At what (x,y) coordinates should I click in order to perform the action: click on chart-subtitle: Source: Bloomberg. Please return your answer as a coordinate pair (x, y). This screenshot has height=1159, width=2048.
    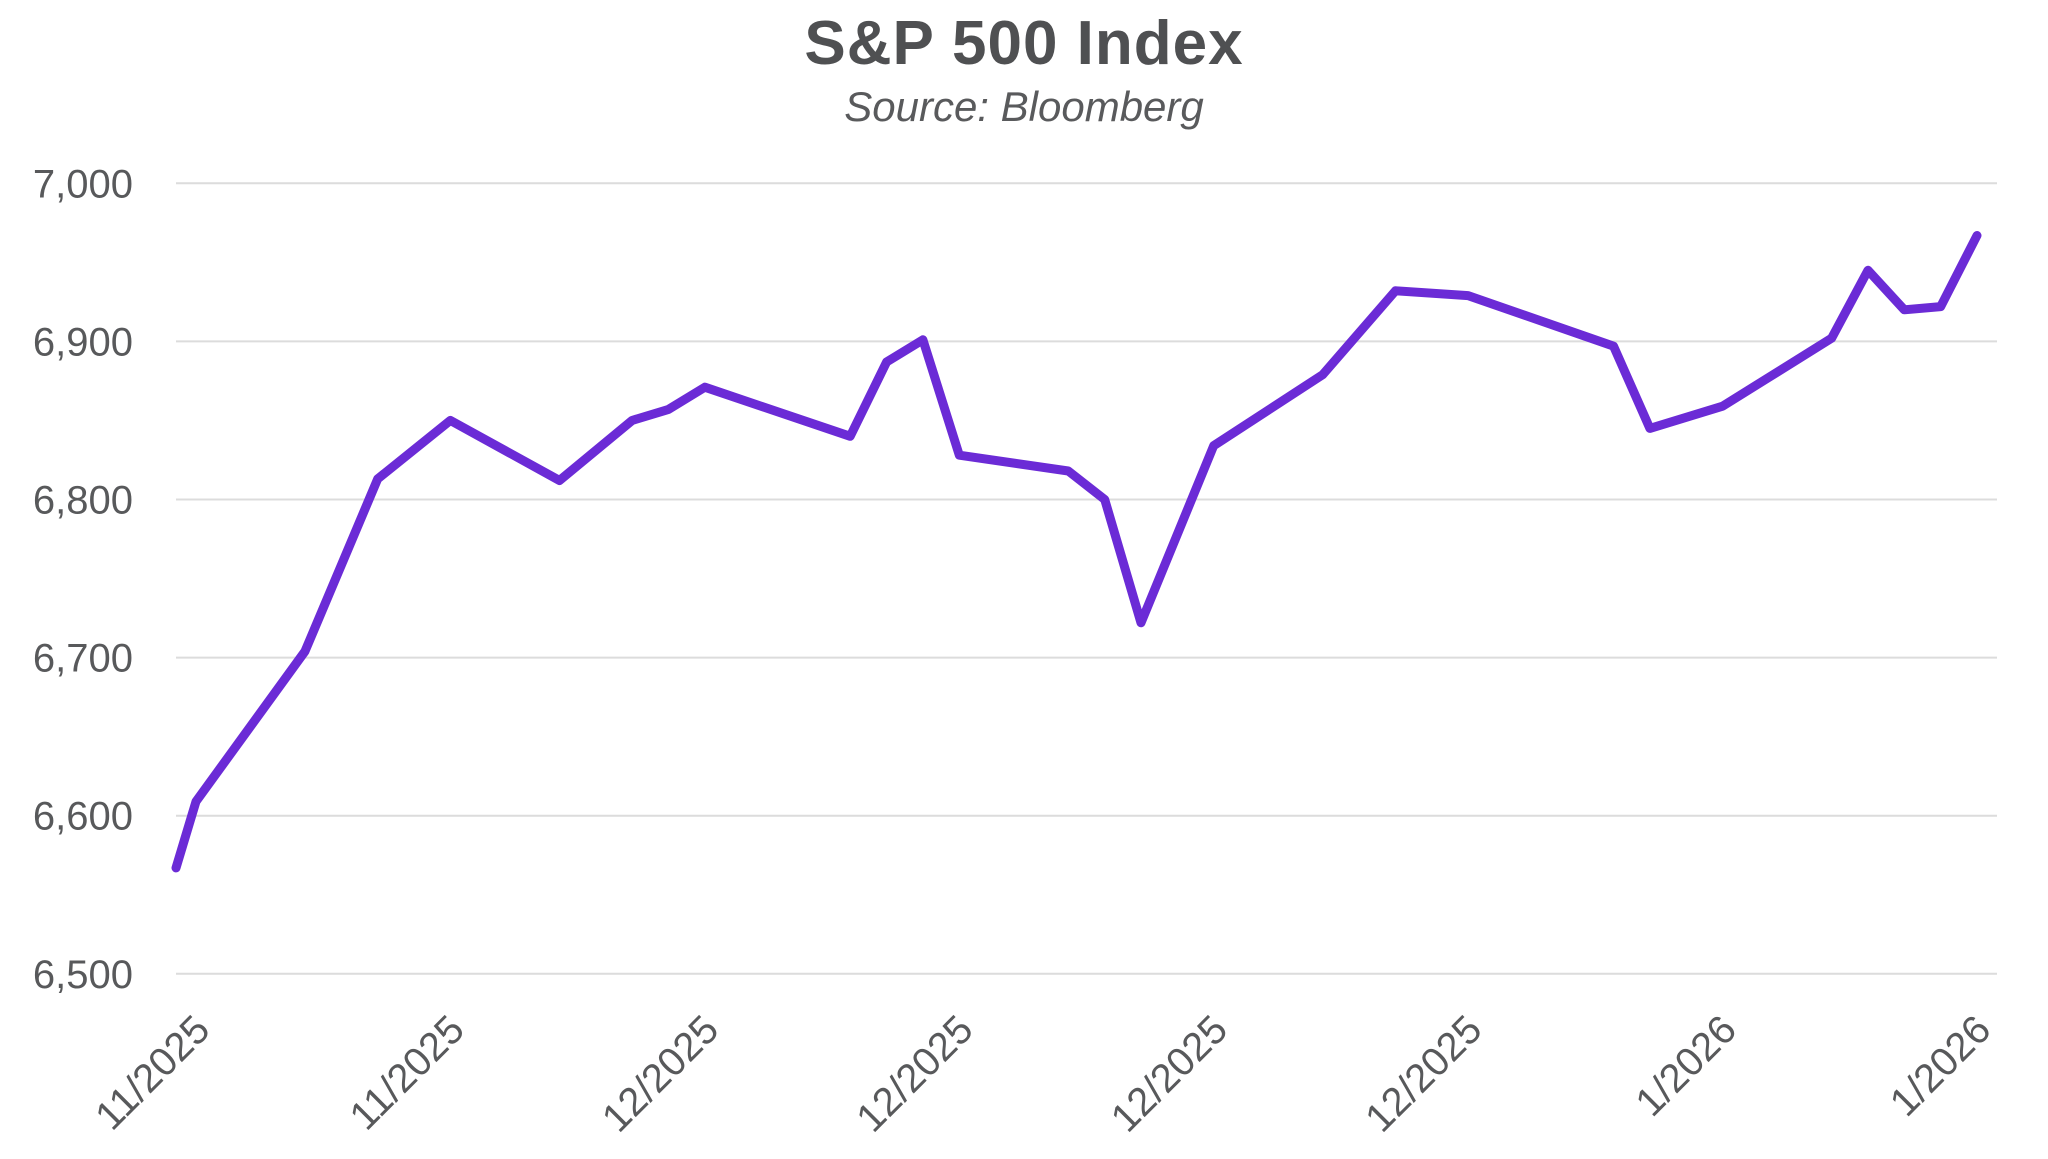
    Looking at the image, I should click on (1024, 106).